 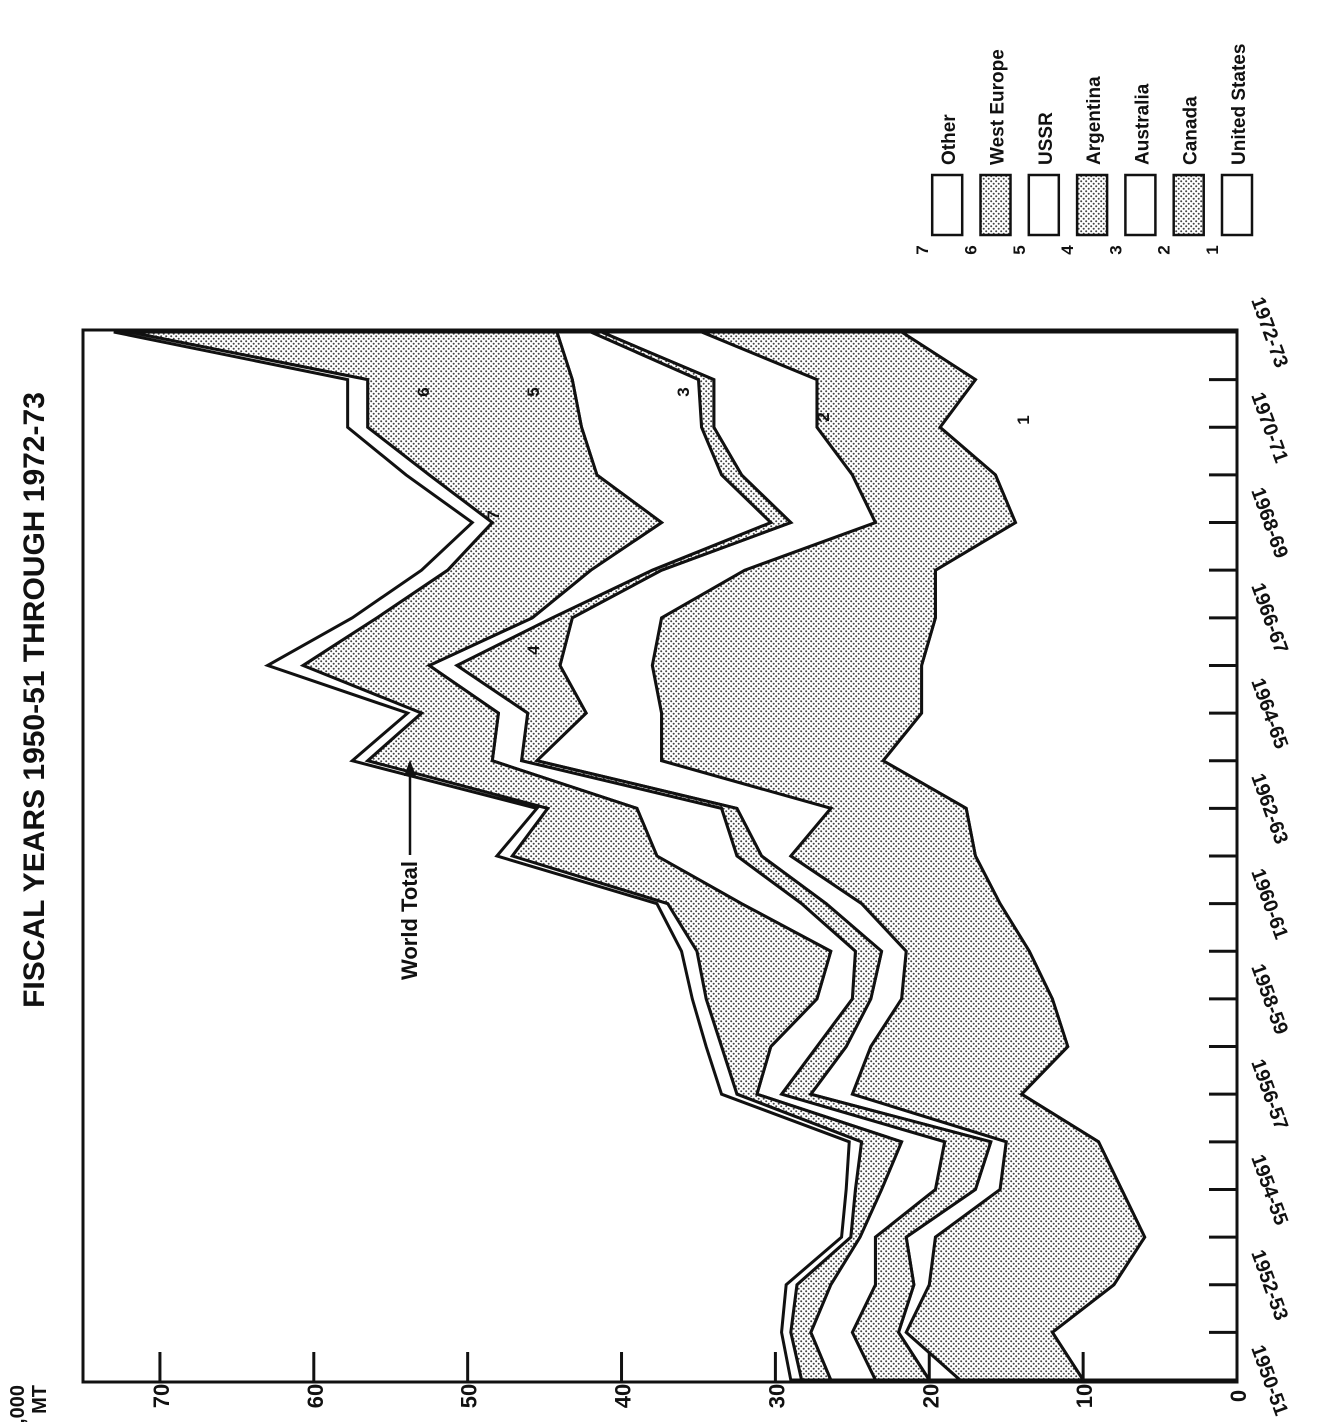 I want to click on area-label: 7, so click(x=493, y=514).